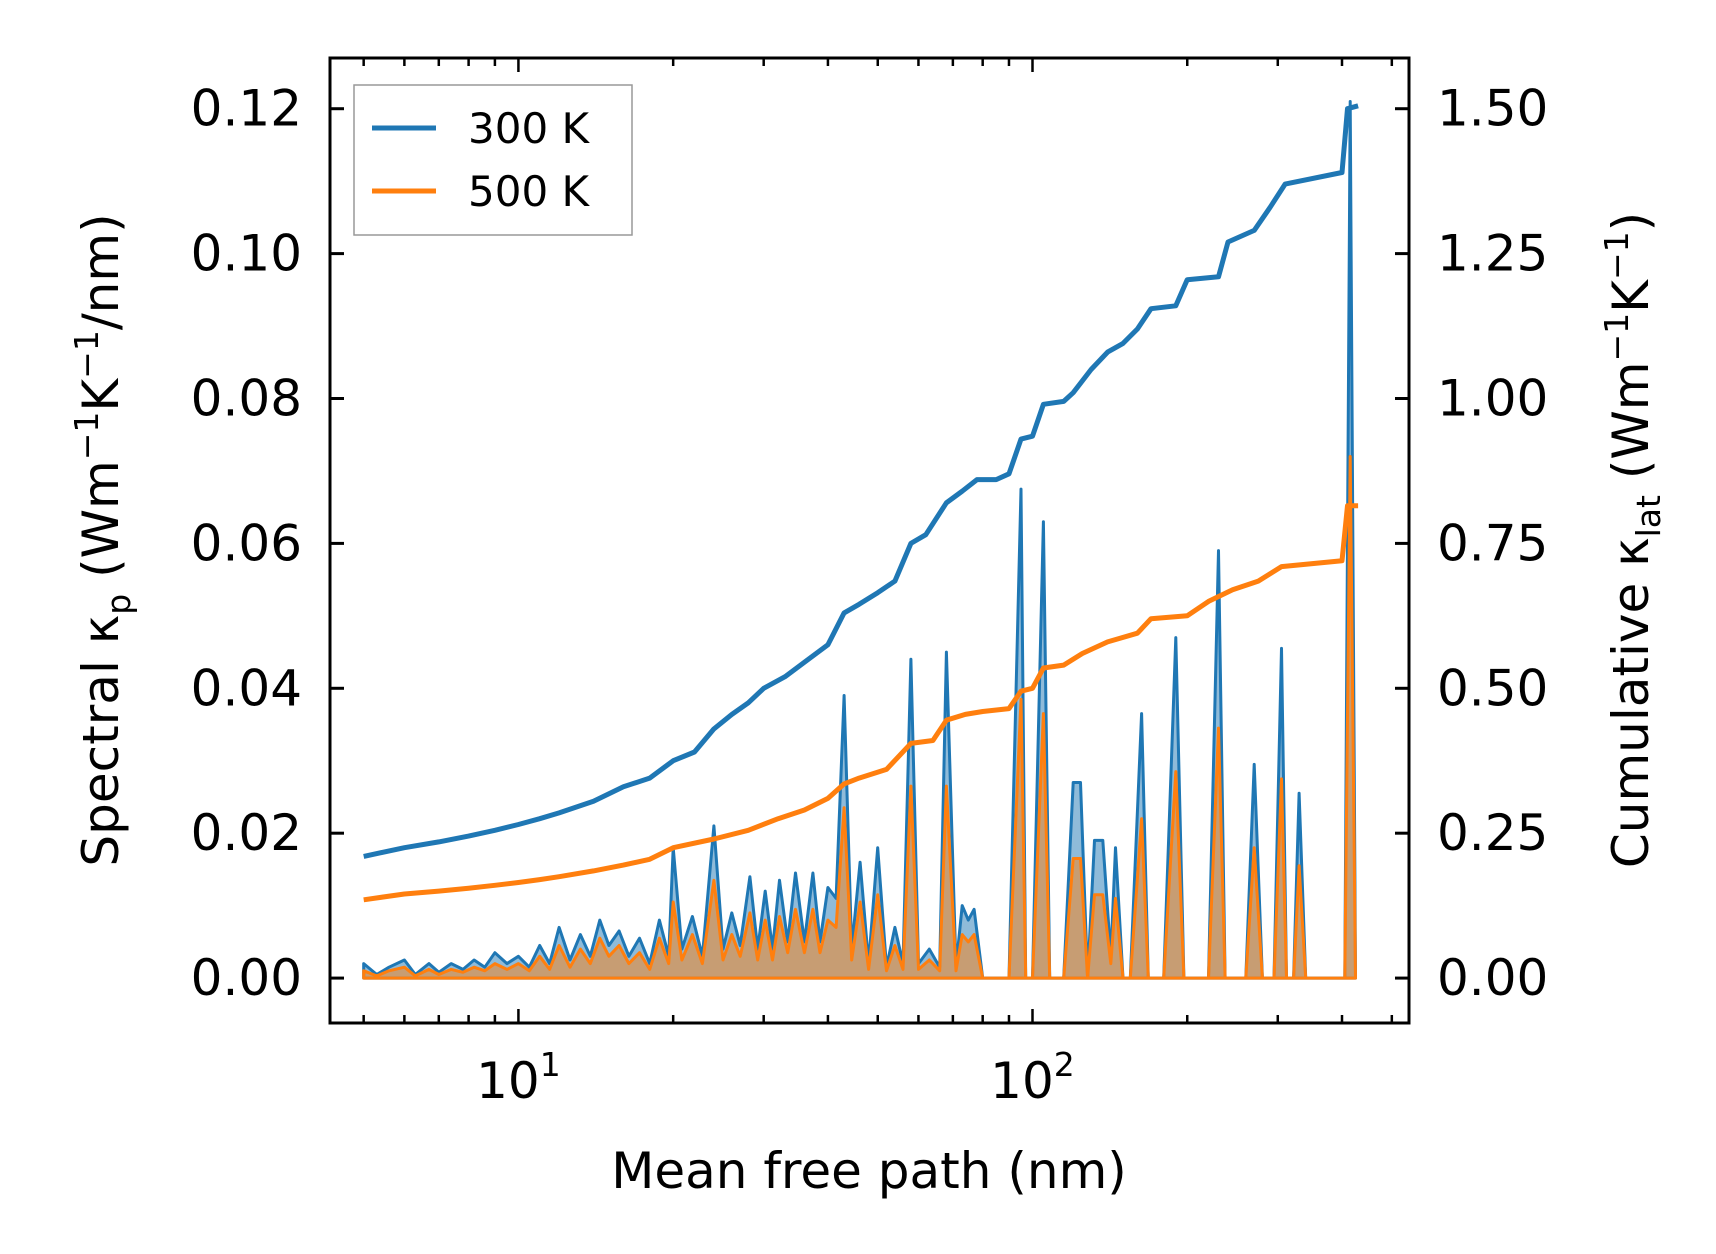  I want to click on left-y-tick-label: 0.00, so click(246, 978).